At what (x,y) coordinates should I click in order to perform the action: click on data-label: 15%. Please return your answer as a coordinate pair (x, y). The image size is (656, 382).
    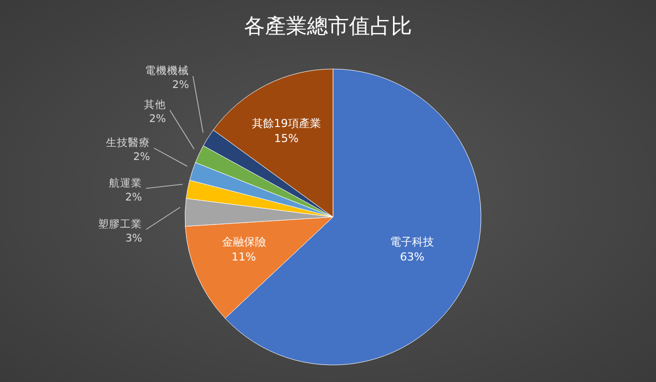
    Looking at the image, I should click on (286, 139).